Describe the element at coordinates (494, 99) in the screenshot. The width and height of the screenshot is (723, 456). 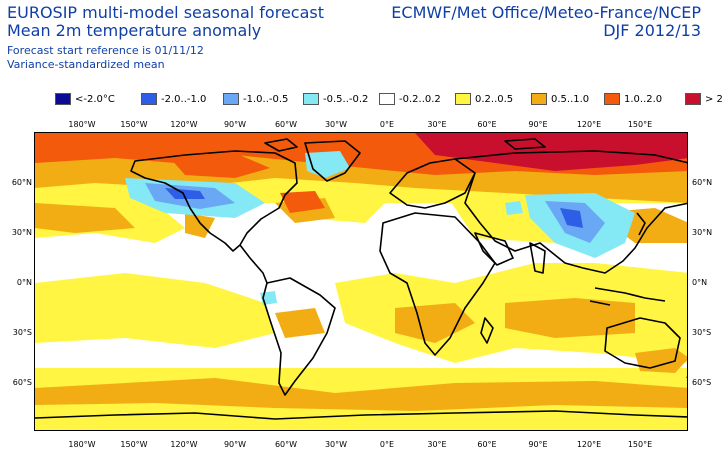
I see `legend-label: 0.2..0.5` at that location.